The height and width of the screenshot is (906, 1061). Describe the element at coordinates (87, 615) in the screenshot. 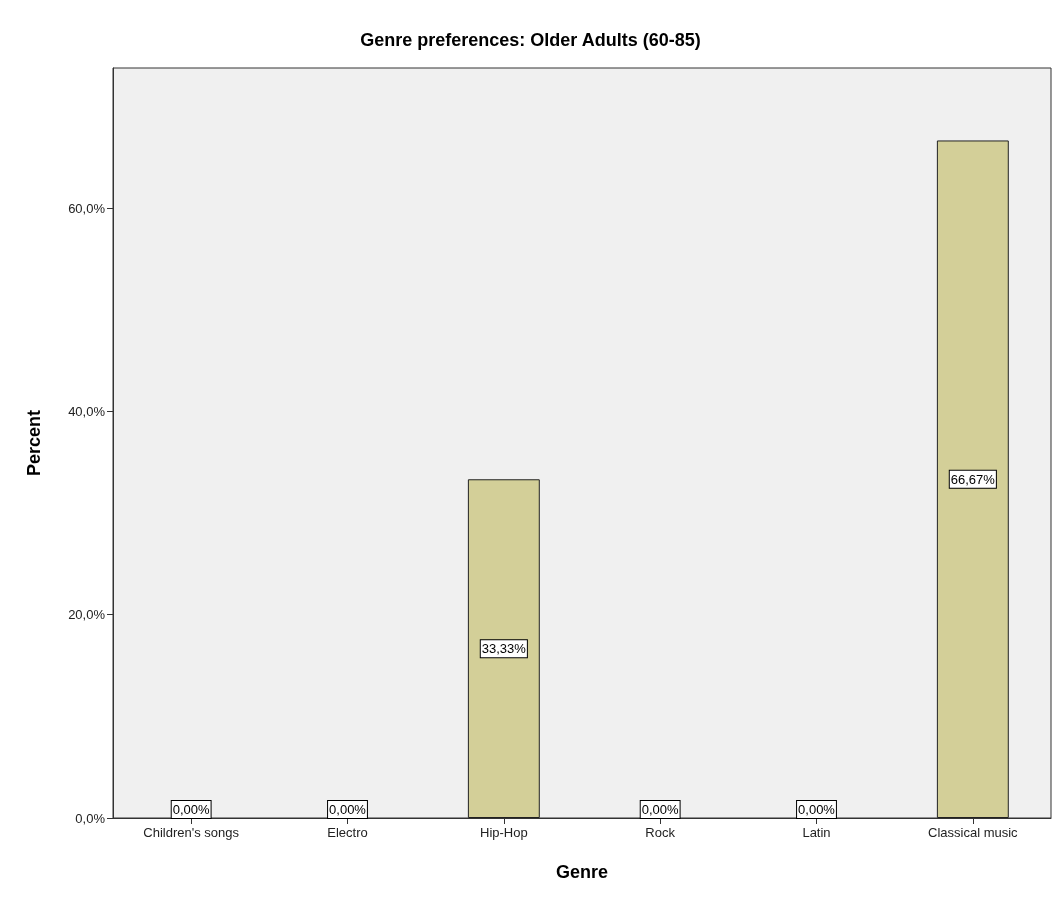

I see `y-tick-label: 20,0%` at that location.